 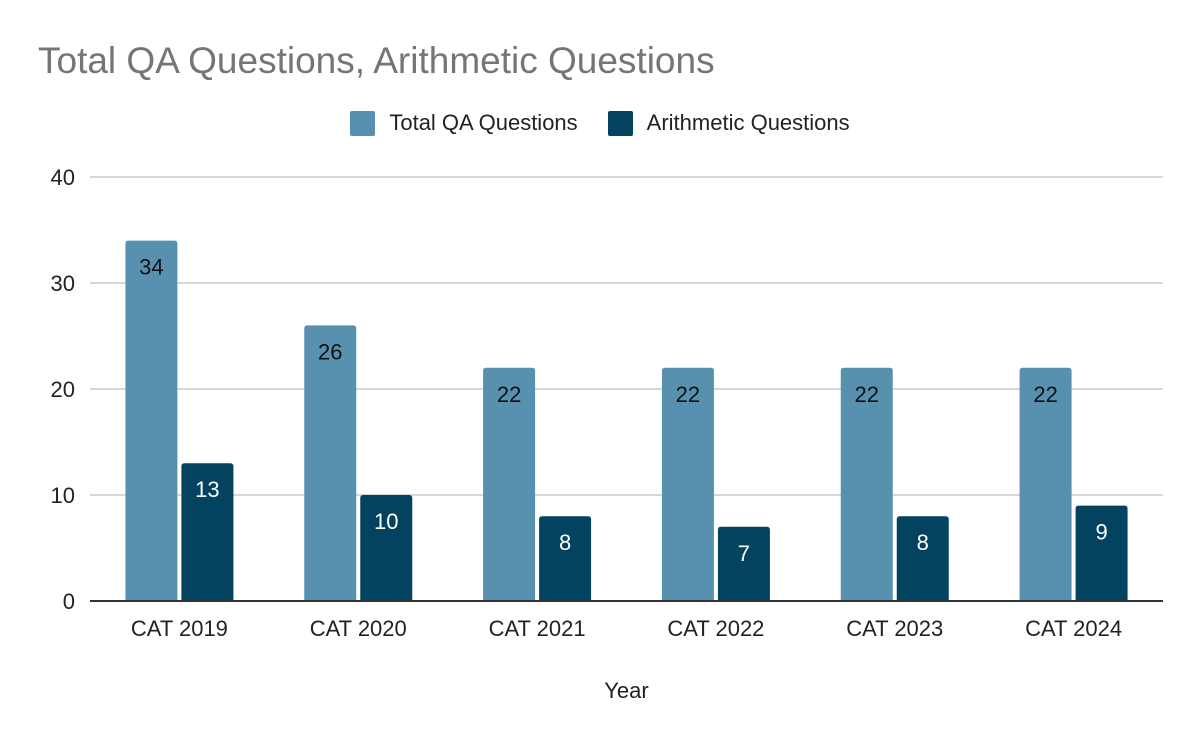 I want to click on data-label: 34, so click(x=151, y=267).